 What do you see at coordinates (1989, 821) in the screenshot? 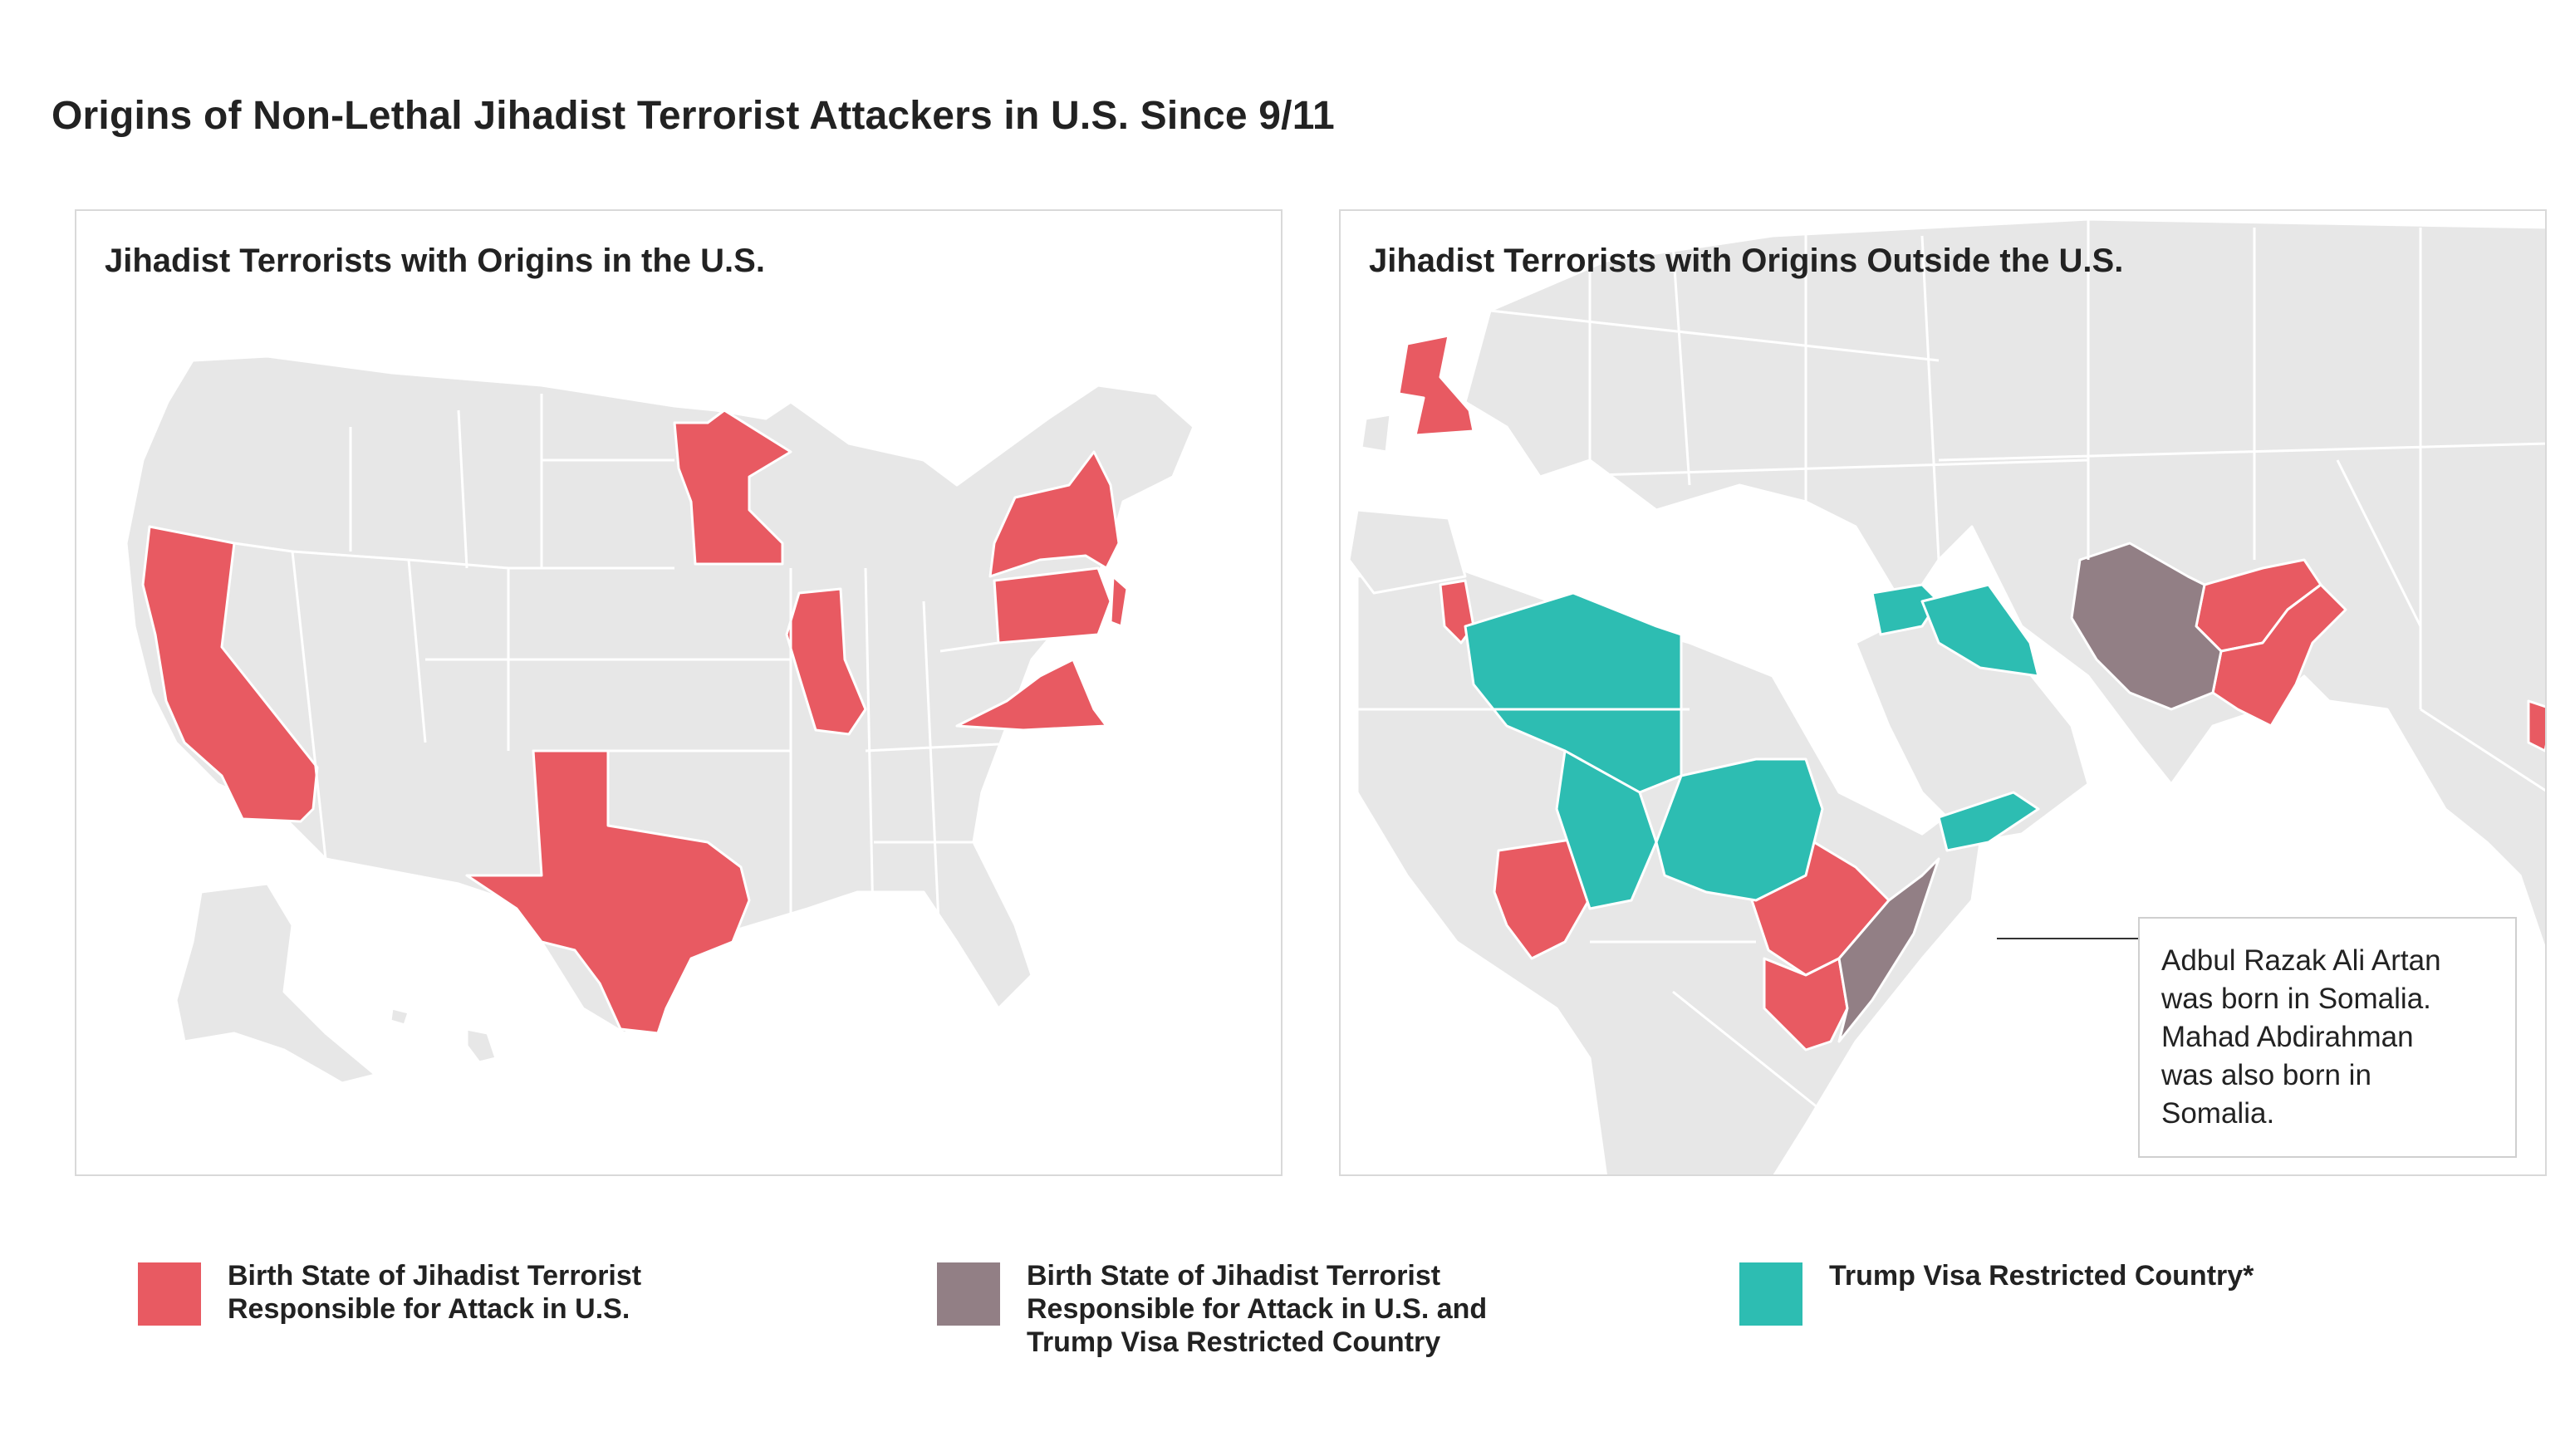
I see `country-yemen` at bounding box center [1989, 821].